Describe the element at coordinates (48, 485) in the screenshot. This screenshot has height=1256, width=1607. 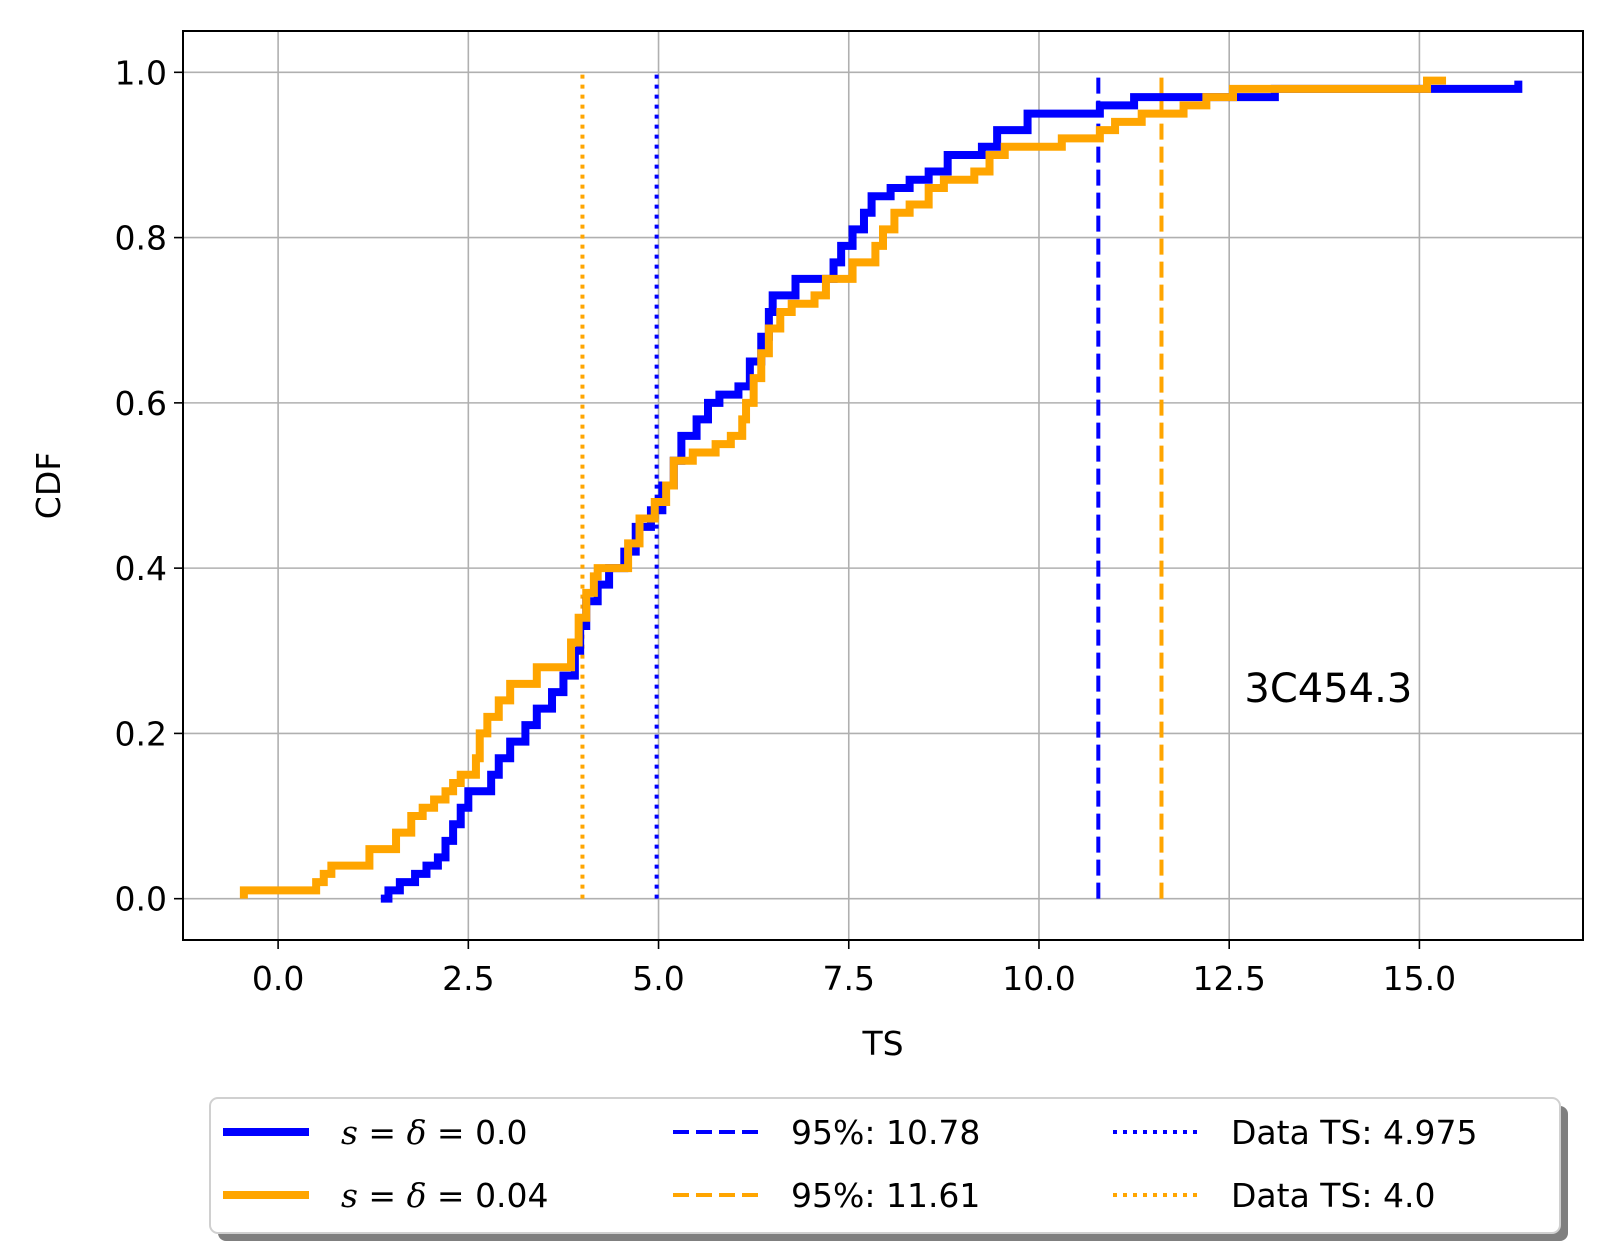
I see `y-axis-label: CDF` at that location.